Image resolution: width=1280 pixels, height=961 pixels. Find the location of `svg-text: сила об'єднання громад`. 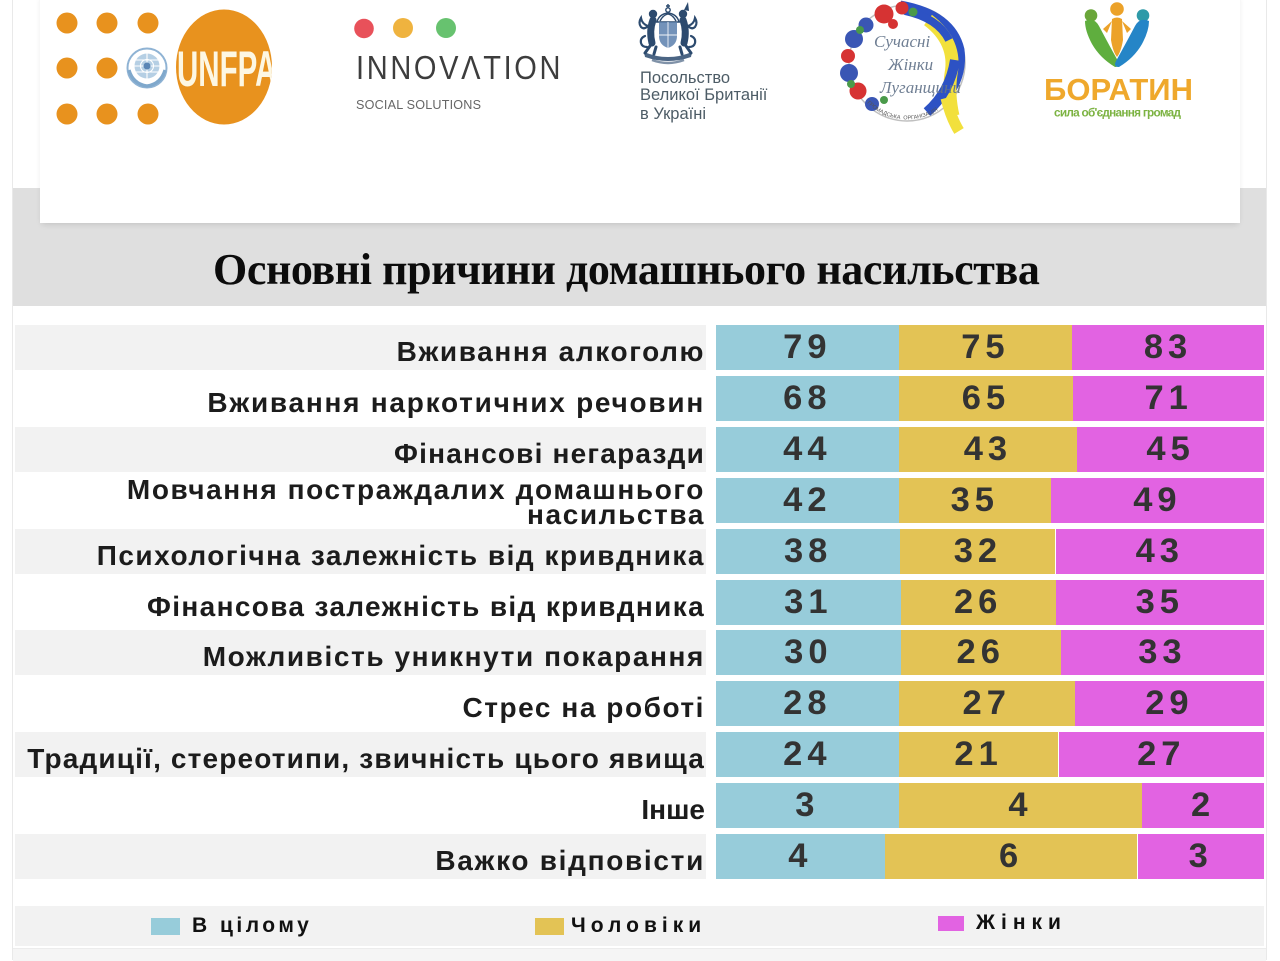

svg-text: сила об'єднання громад is located at coordinates (1118, 113).